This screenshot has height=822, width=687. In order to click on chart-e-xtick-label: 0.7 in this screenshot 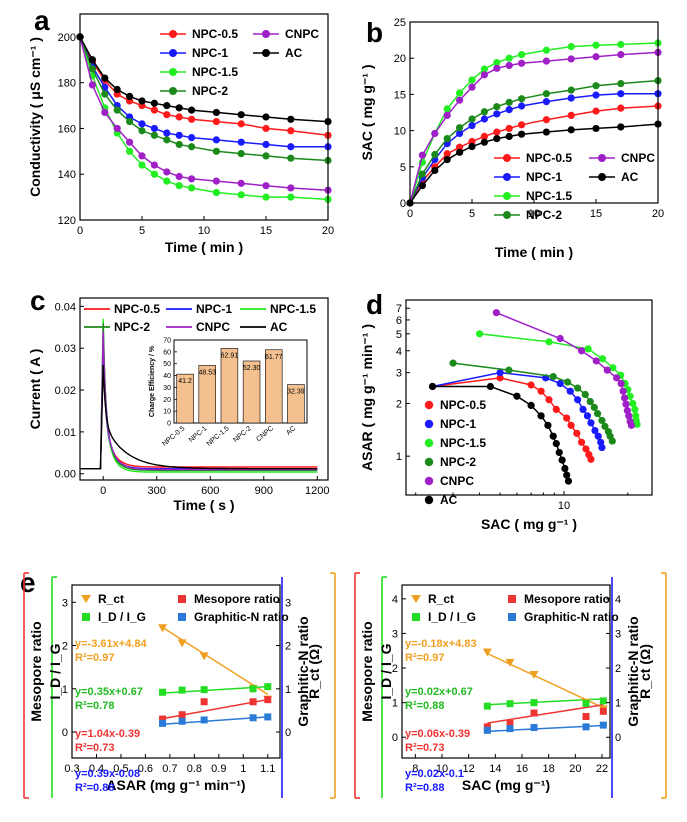, I will do `click(169, 769)`.